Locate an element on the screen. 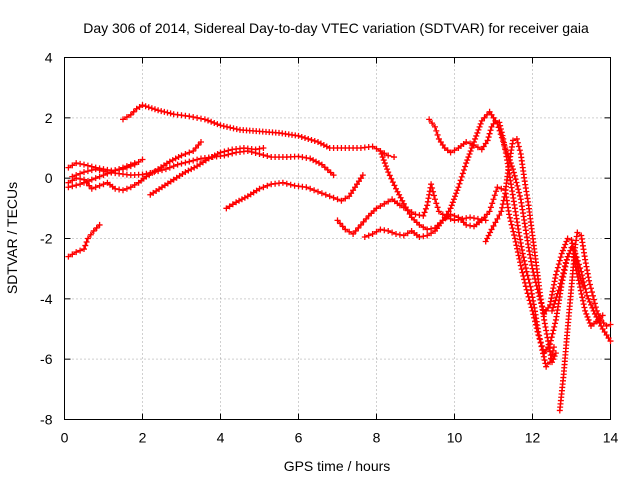  series-arc-k is located at coordinates (491, 243).